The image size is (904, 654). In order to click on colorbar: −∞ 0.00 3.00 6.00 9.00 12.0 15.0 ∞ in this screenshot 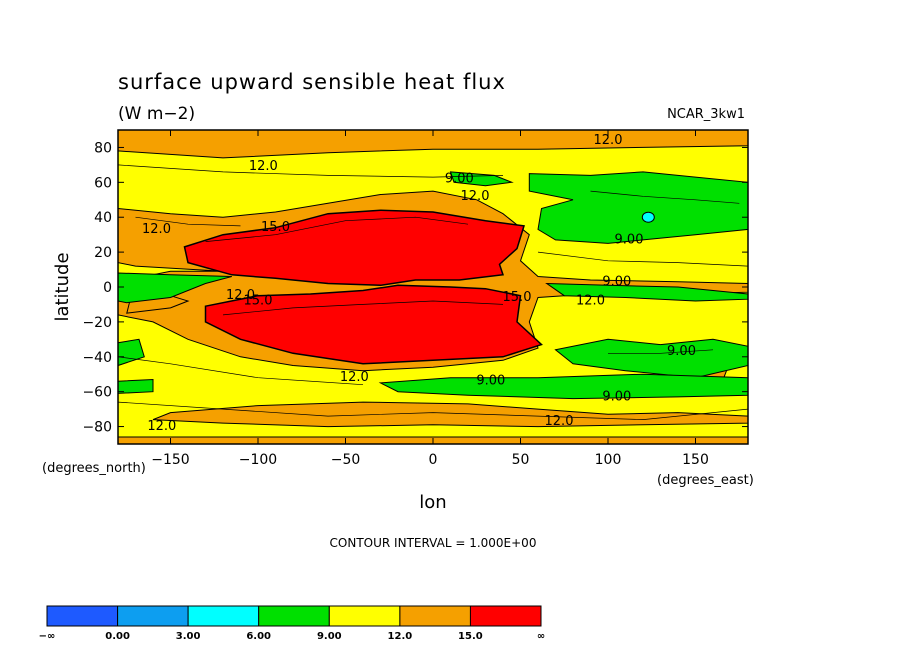, I will do `click(292, 623)`.